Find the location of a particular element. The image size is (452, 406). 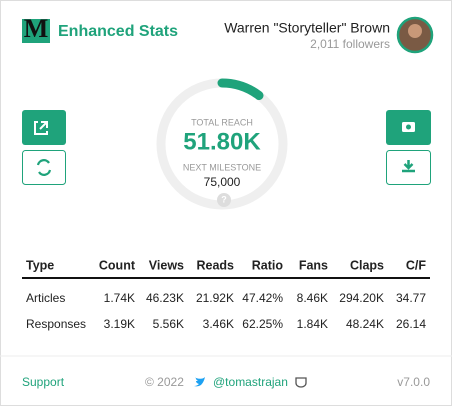

table-cell: 1.74K is located at coordinates (119, 298).